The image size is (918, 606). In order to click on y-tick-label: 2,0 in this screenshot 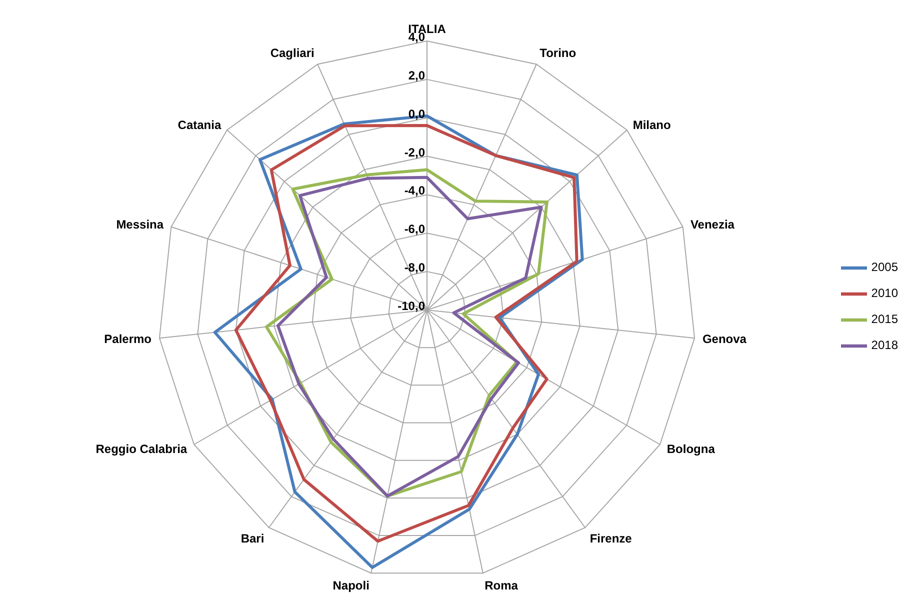, I will do `click(417, 75)`.